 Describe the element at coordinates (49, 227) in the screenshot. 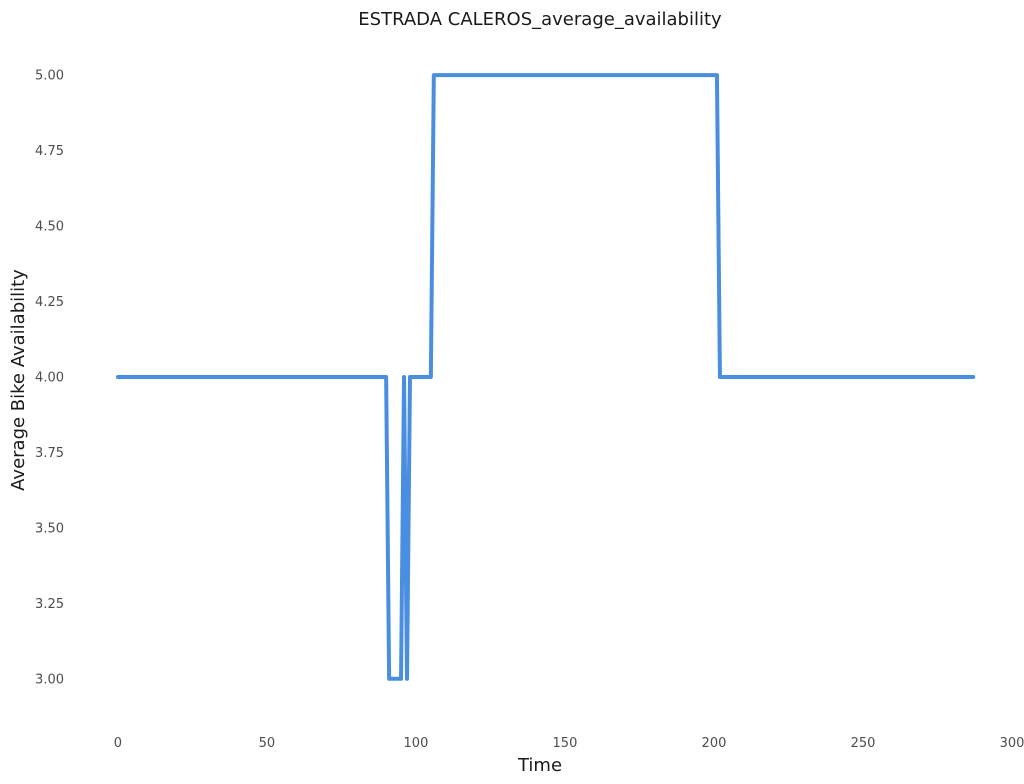

I see `y-tick-label: 4.50` at that location.